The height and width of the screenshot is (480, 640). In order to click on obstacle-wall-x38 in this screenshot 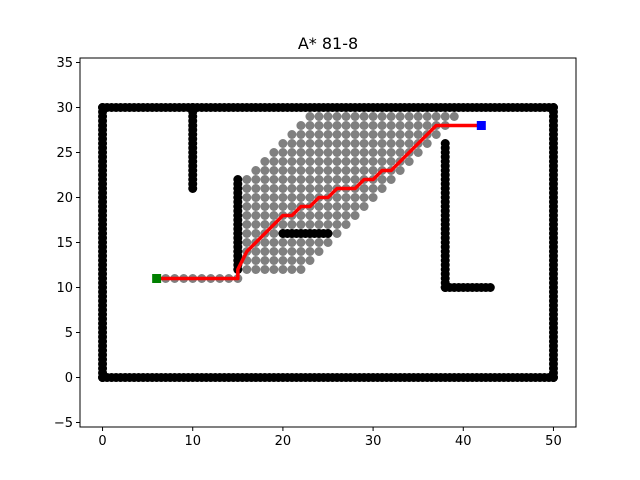, I will do `click(445, 215)`.